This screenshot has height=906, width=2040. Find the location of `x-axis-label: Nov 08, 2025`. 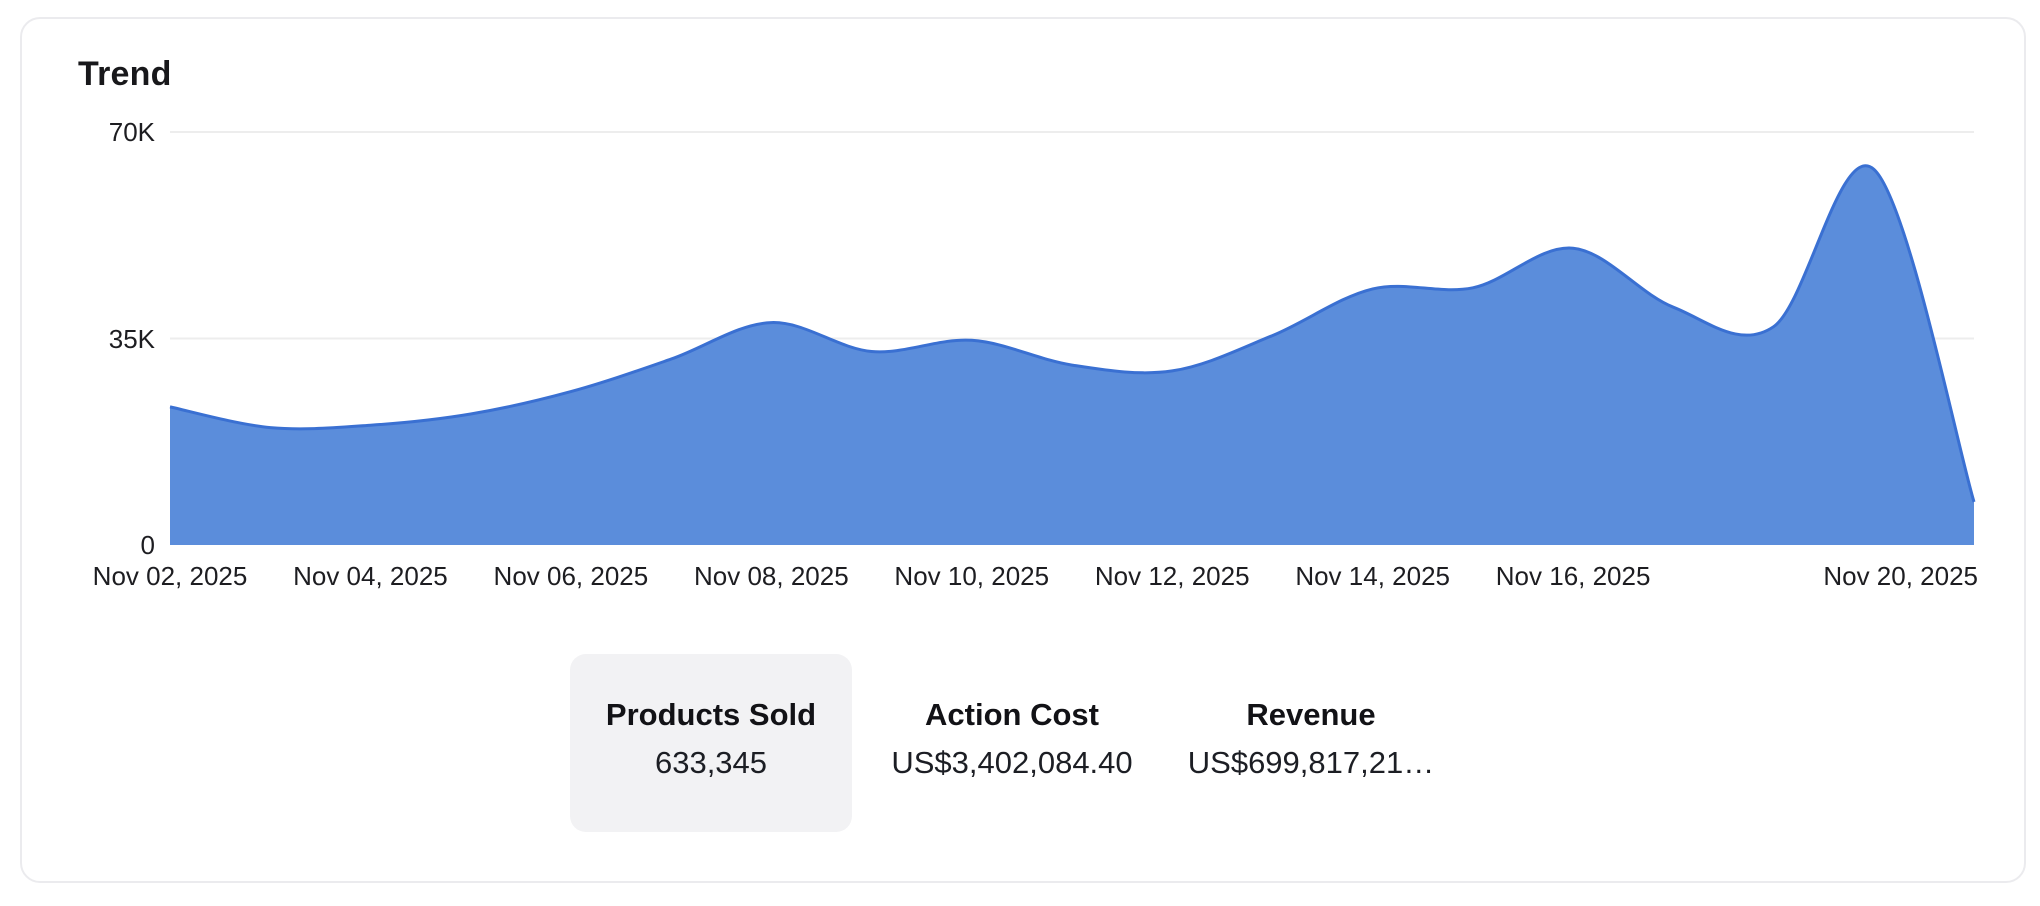

x-axis-label: Nov 08, 2025 is located at coordinates (771, 576).